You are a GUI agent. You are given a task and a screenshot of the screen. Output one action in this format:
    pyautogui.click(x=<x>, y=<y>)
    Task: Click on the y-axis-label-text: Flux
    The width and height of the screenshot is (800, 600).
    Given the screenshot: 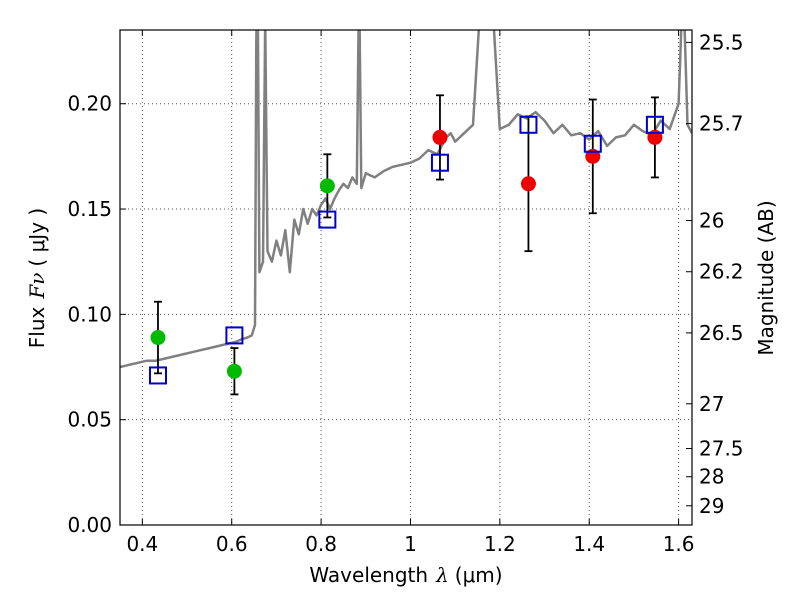 What is the action you would take?
    pyautogui.click(x=37, y=327)
    